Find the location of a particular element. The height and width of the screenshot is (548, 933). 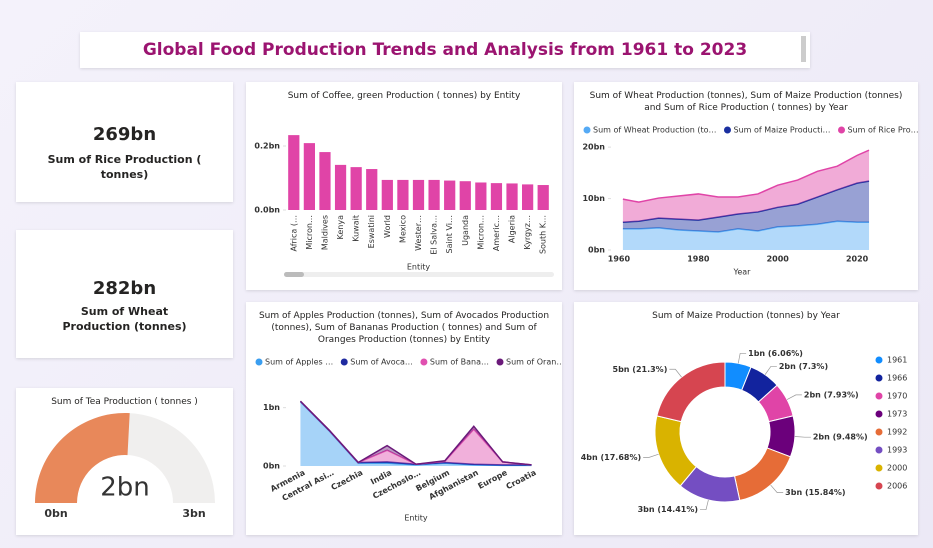

legend-label: 1992 is located at coordinates (897, 432).